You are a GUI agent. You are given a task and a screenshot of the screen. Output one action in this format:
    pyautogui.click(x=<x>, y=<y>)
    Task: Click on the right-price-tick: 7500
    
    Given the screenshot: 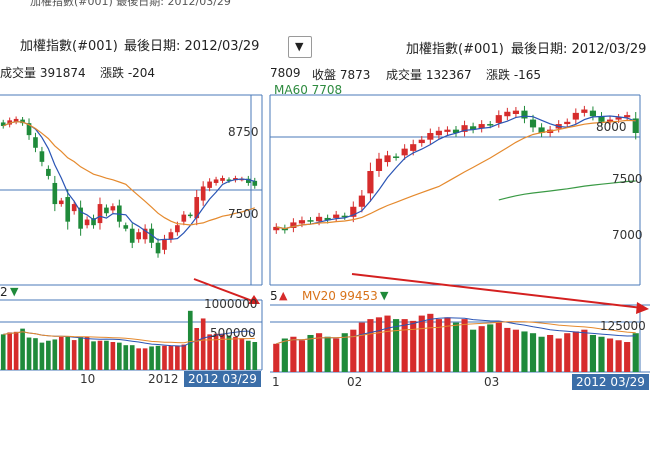 What is the action you would take?
    pyautogui.click(x=627, y=179)
    